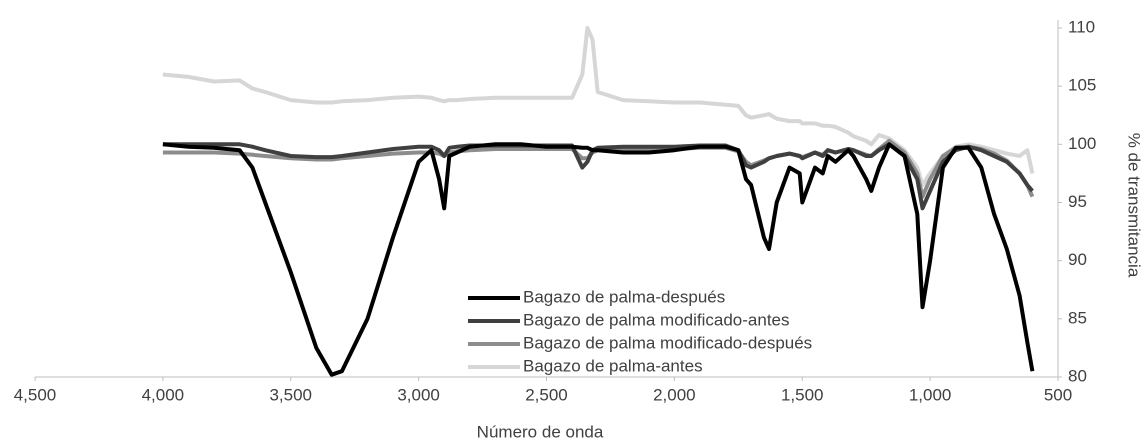 This screenshot has width=1141, height=444. Describe the element at coordinates (163, 394) in the screenshot. I see `x-tick-label: 4,000` at that location.